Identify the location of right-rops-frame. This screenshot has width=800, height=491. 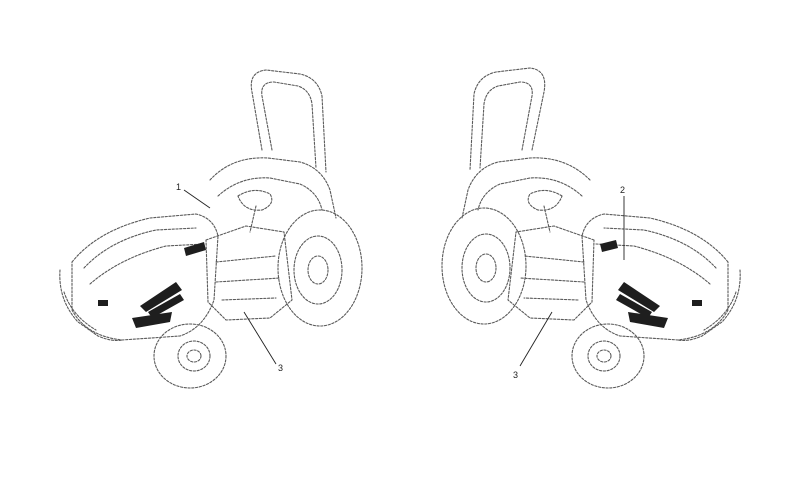
(507, 119).